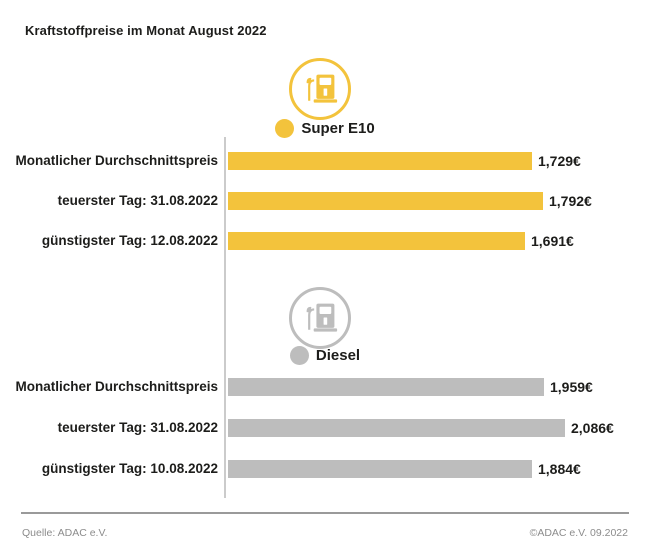 This screenshot has height=559, width=650. What do you see at coordinates (552, 241) in the screenshot?
I see `bar-value: 1,691€` at bounding box center [552, 241].